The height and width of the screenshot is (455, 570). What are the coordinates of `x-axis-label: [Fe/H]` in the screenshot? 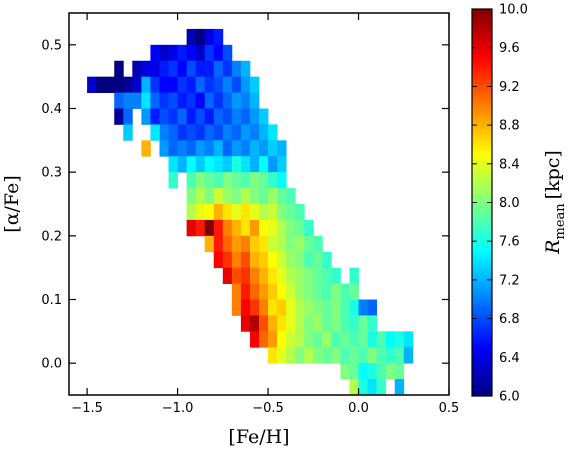 It's located at (258, 437).